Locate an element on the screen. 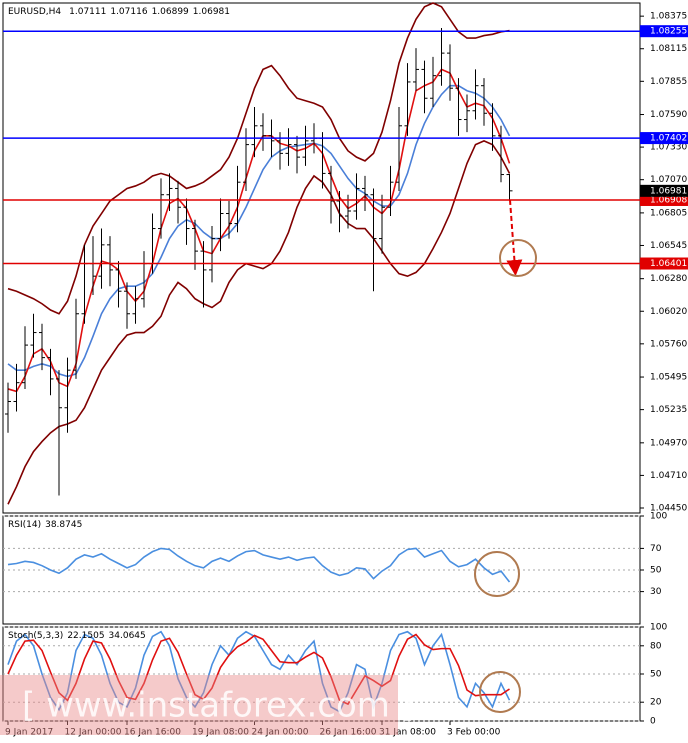 This screenshot has height=743, width=688. y-tick-label: 1.08115 is located at coordinates (668, 49).